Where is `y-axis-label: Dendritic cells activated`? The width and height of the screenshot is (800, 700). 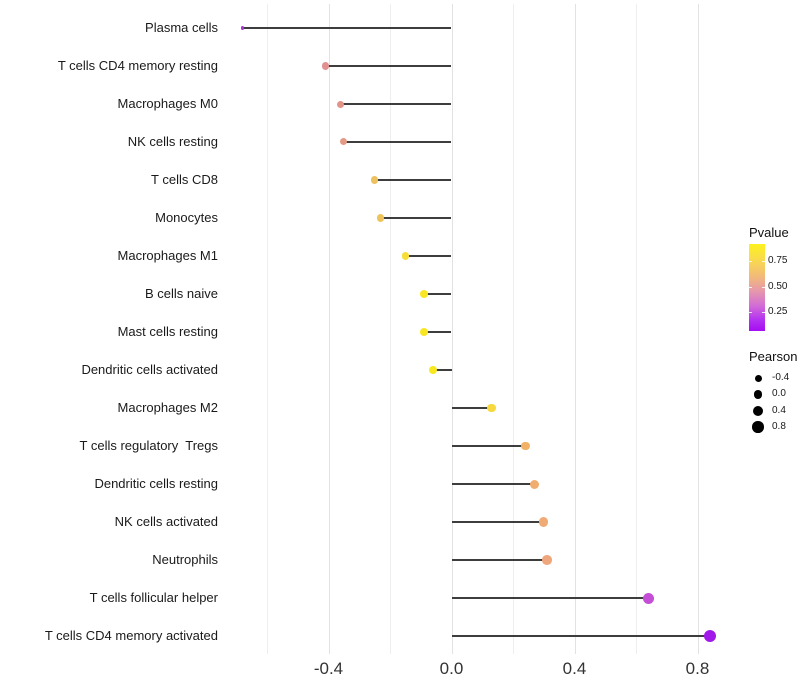 y-axis-label: Dendritic cells activated is located at coordinates (149, 369).